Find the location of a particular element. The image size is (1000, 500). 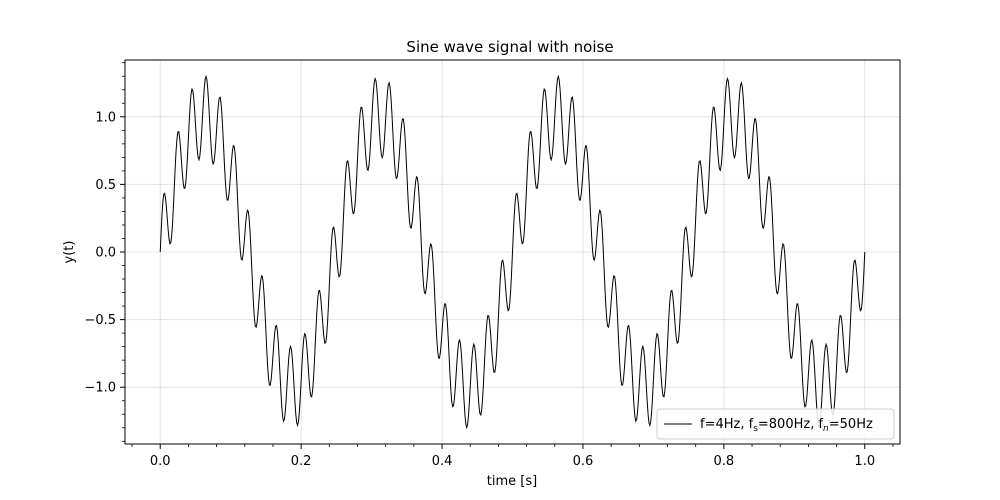

y-tick-label: −1.0 is located at coordinates (100, 388).